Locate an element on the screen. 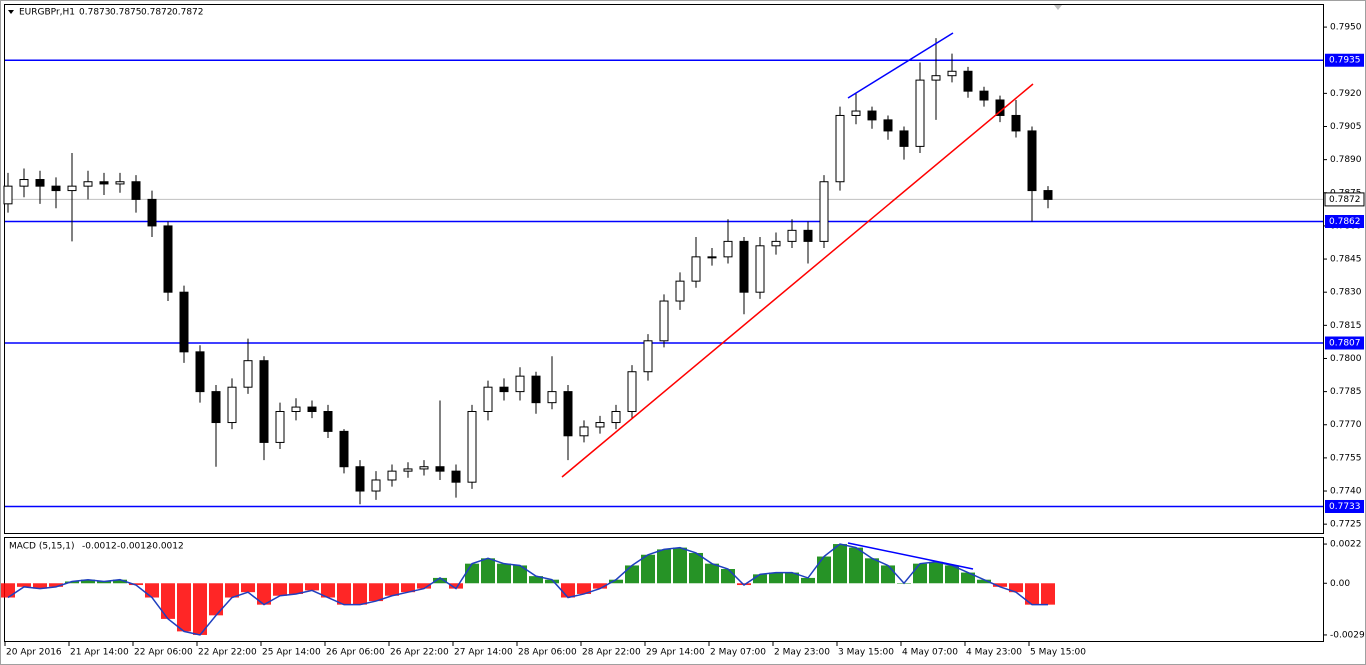  scroll-marker is located at coordinates (1058, 7).